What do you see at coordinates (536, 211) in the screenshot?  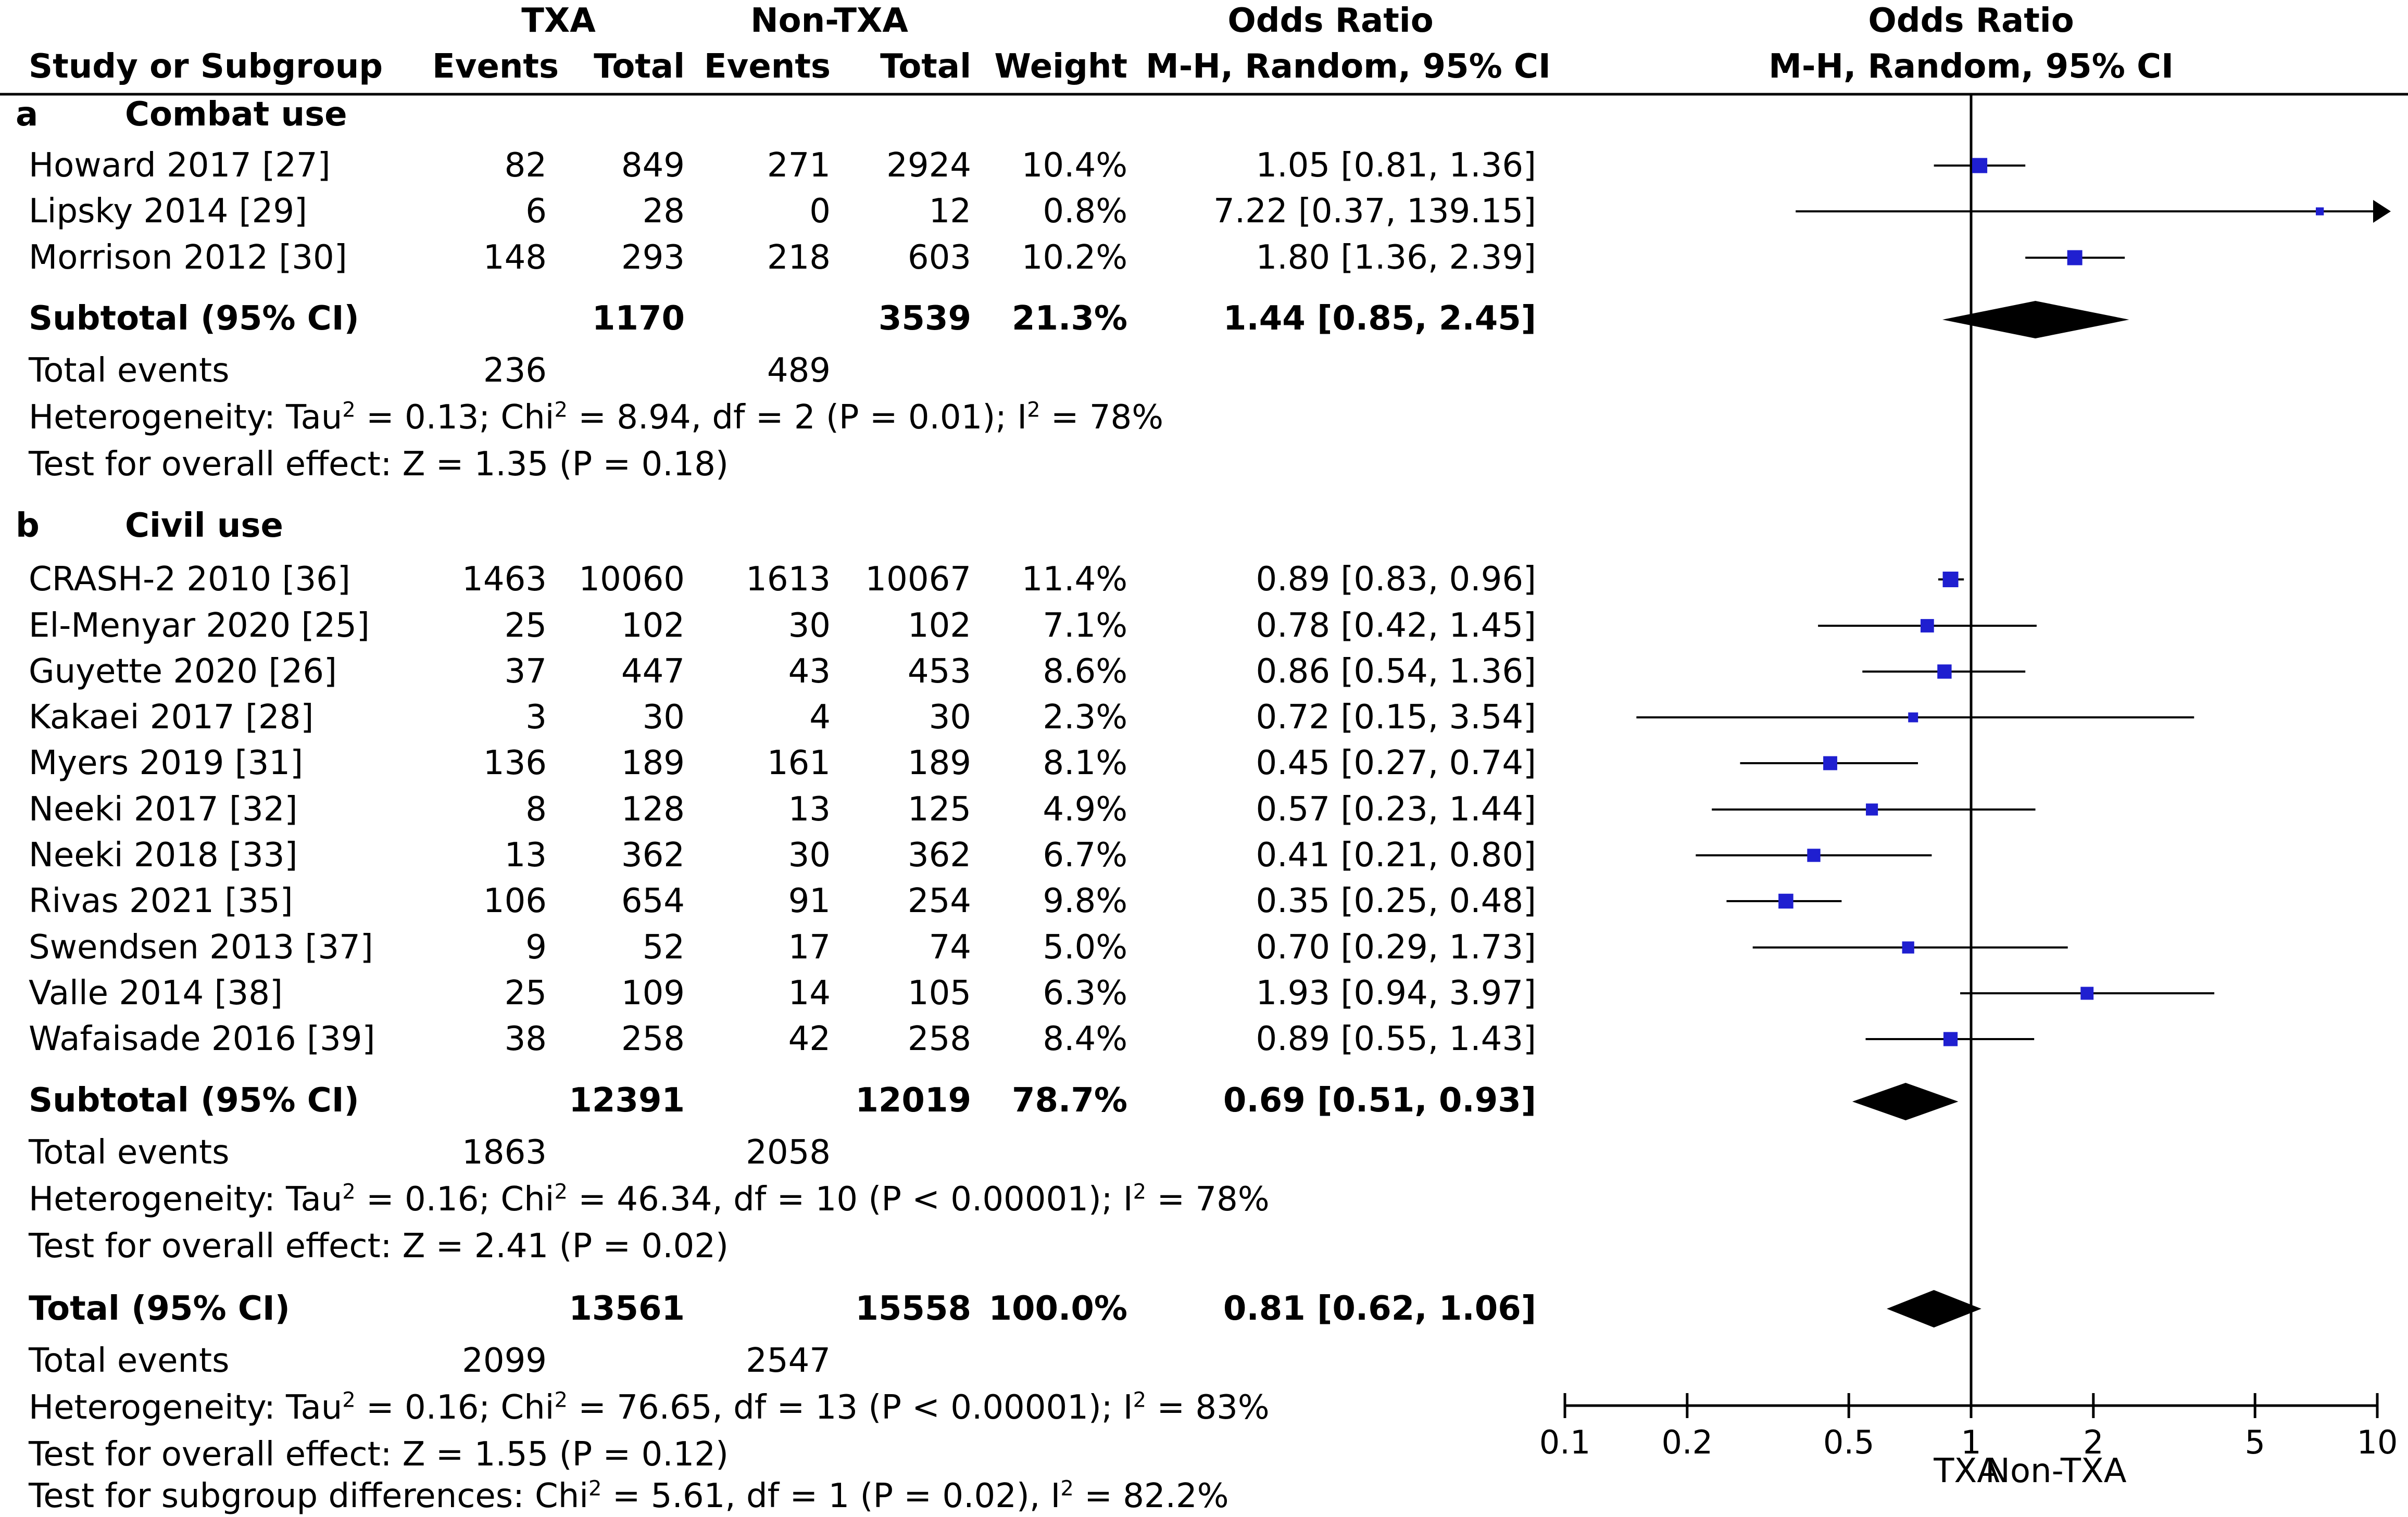 I see `txa-events: 6` at bounding box center [536, 211].